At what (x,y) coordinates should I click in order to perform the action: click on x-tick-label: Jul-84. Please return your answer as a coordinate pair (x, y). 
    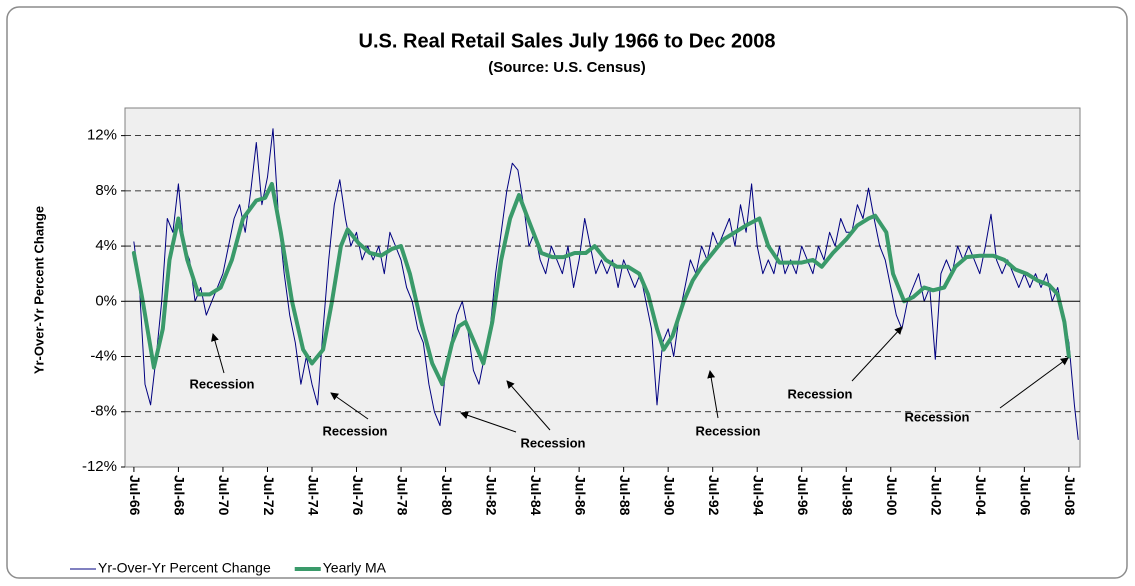
    Looking at the image, I should click on (536, 495).